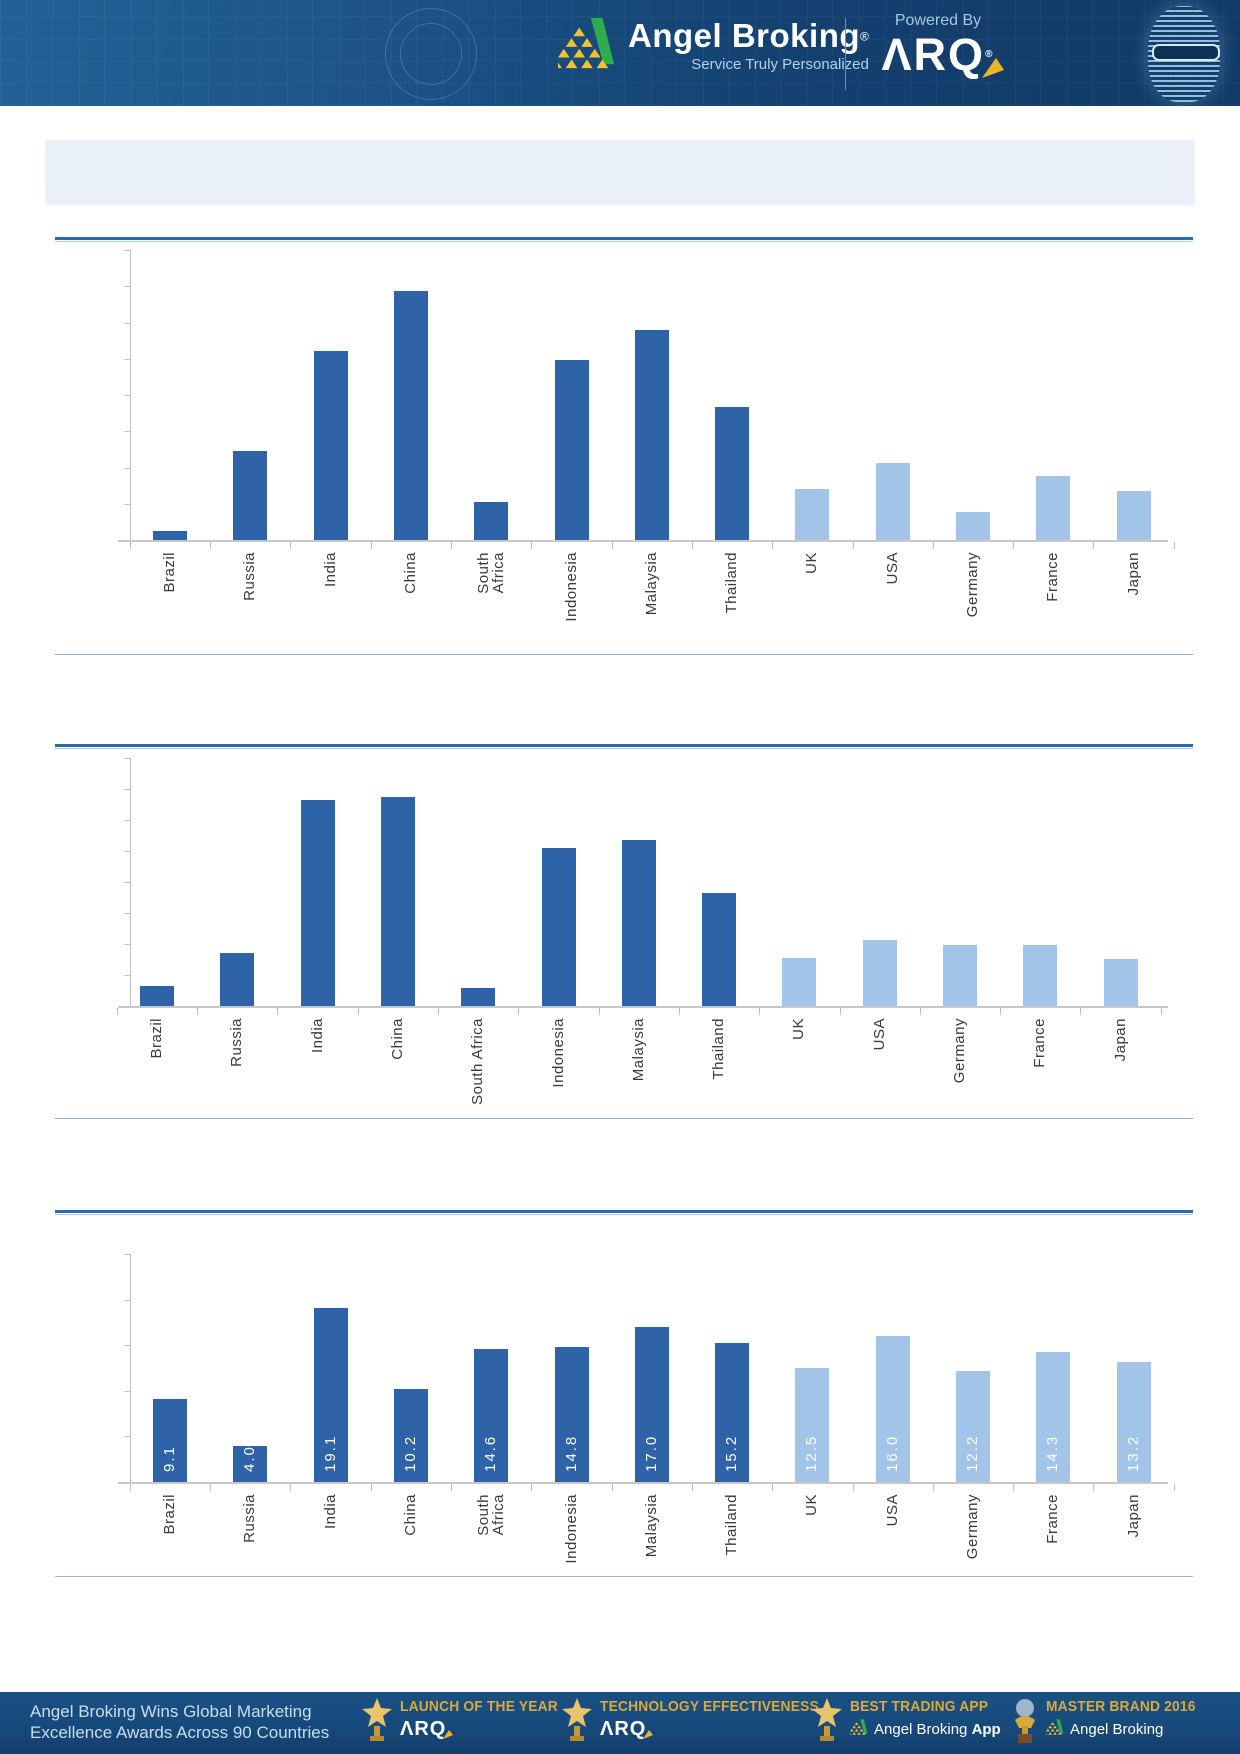 The height and width of the screenshot is (1754, 1240). What do you see at coordinates (330, 1453) in the screenshot?
I see `value-label: 19.1` at bounding box center [330, 1453].